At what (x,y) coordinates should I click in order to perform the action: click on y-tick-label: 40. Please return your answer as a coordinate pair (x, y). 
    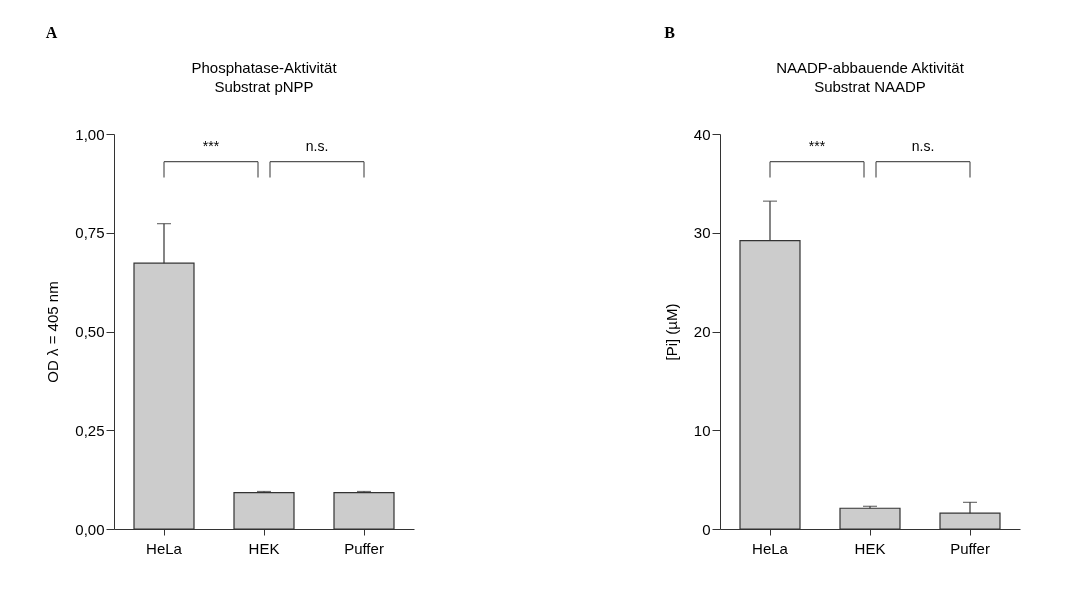
    Looking at the image, I should click on (702, 134).